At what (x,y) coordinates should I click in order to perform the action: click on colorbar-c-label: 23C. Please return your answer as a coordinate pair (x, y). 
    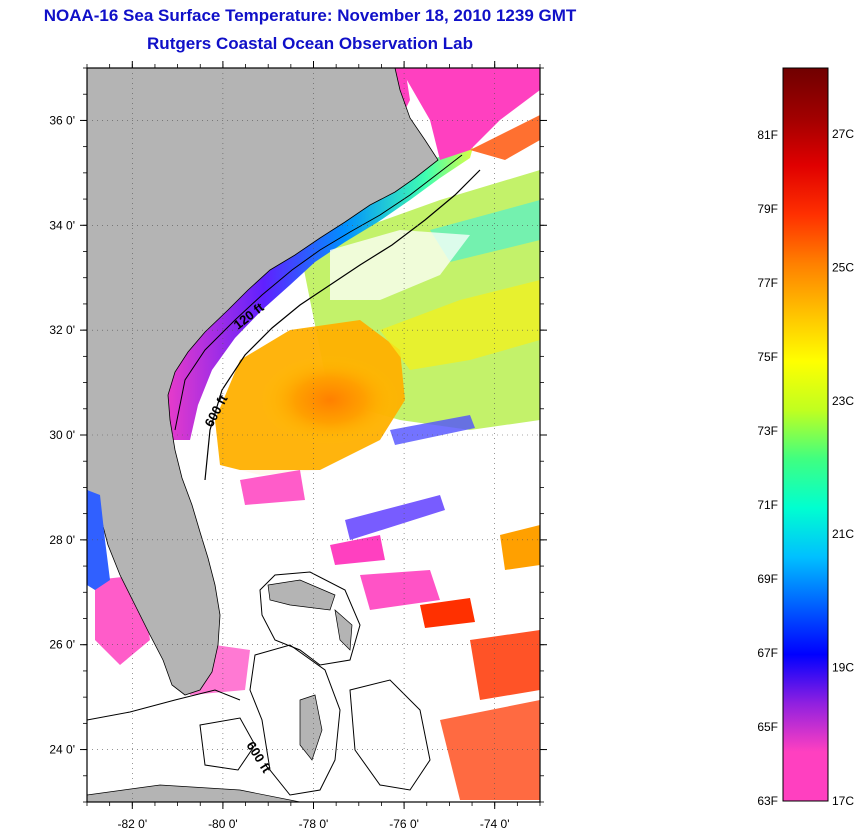
    Looking at the image, I should click on (843, 401).